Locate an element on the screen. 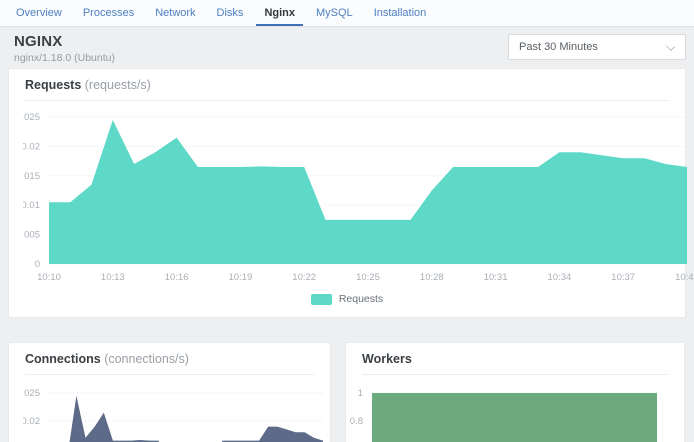  x-tick-label: 10:28 is located at coordinates (431, 277).